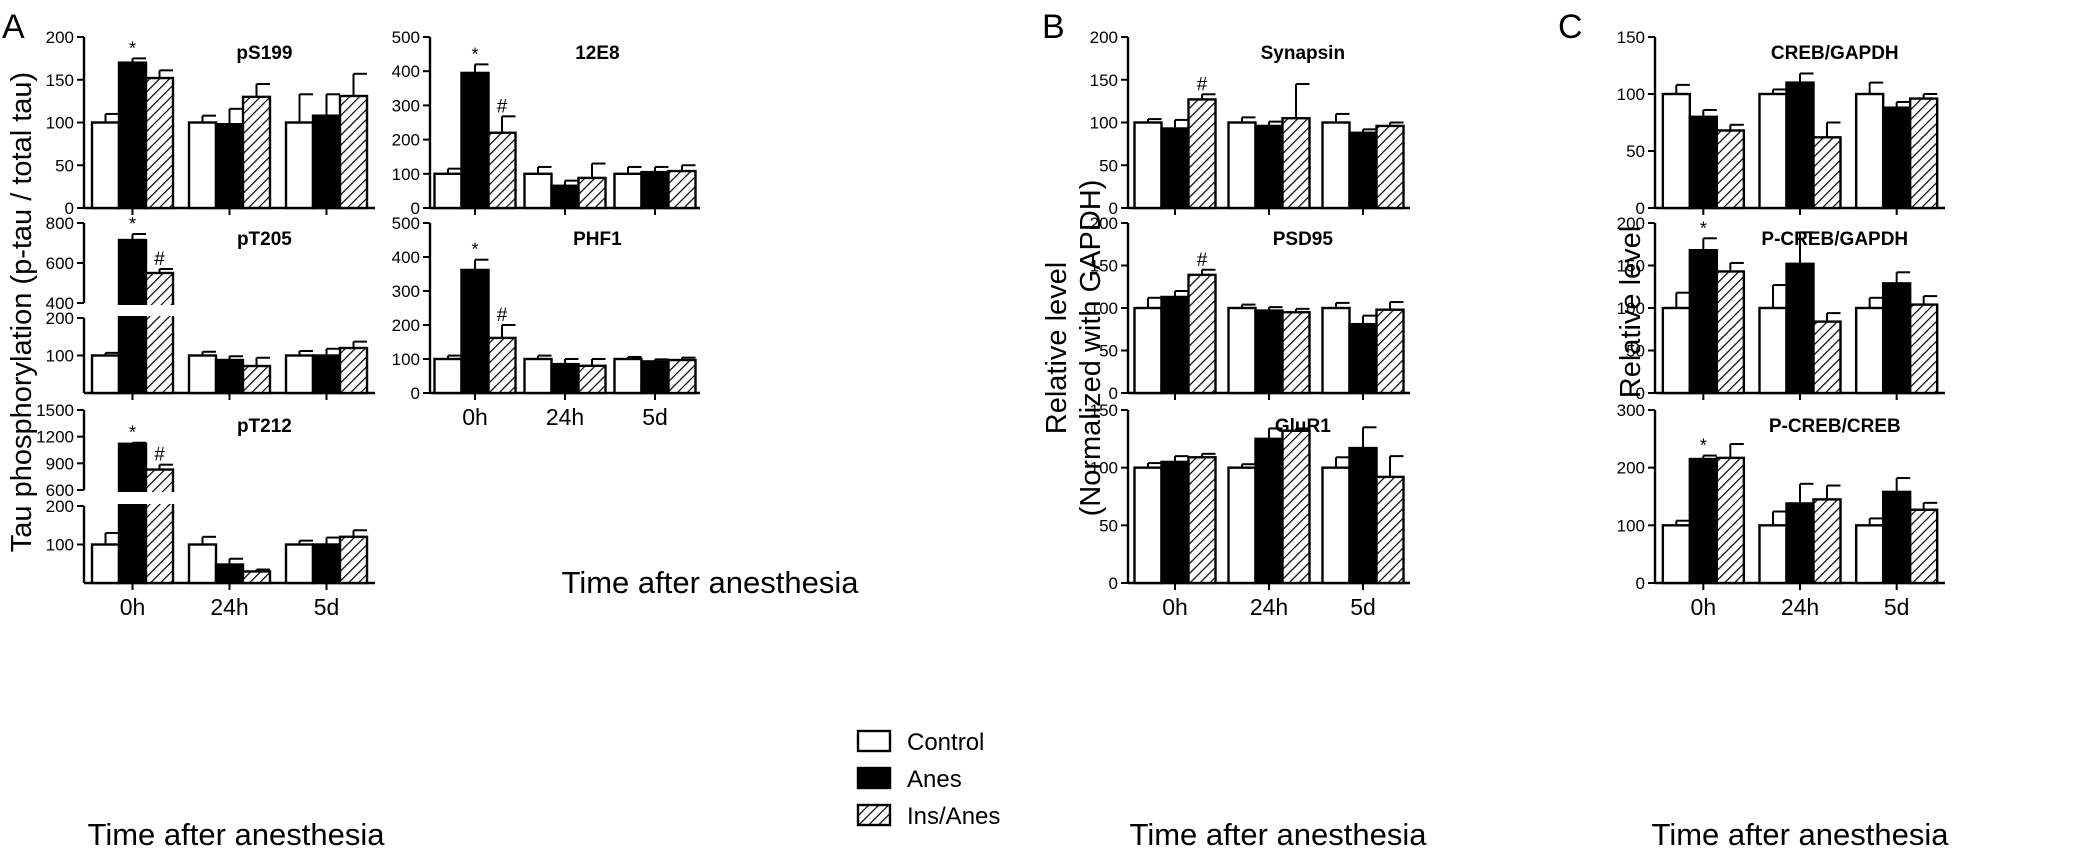 This screenshot has width=2100, height=855. I want to click on chart-psd95: 0 50 100 150 200 # PSD95, so click(1250, 308).